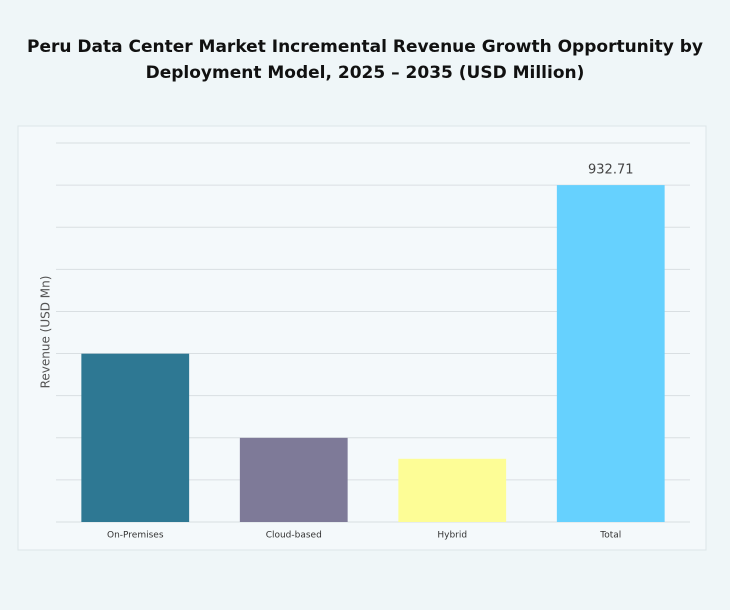 This screenshot has height=610, width=730. Describe the element at coordinates (135, 536) in the screenshot. I see `x-tick-label: On-Premises` at that location.